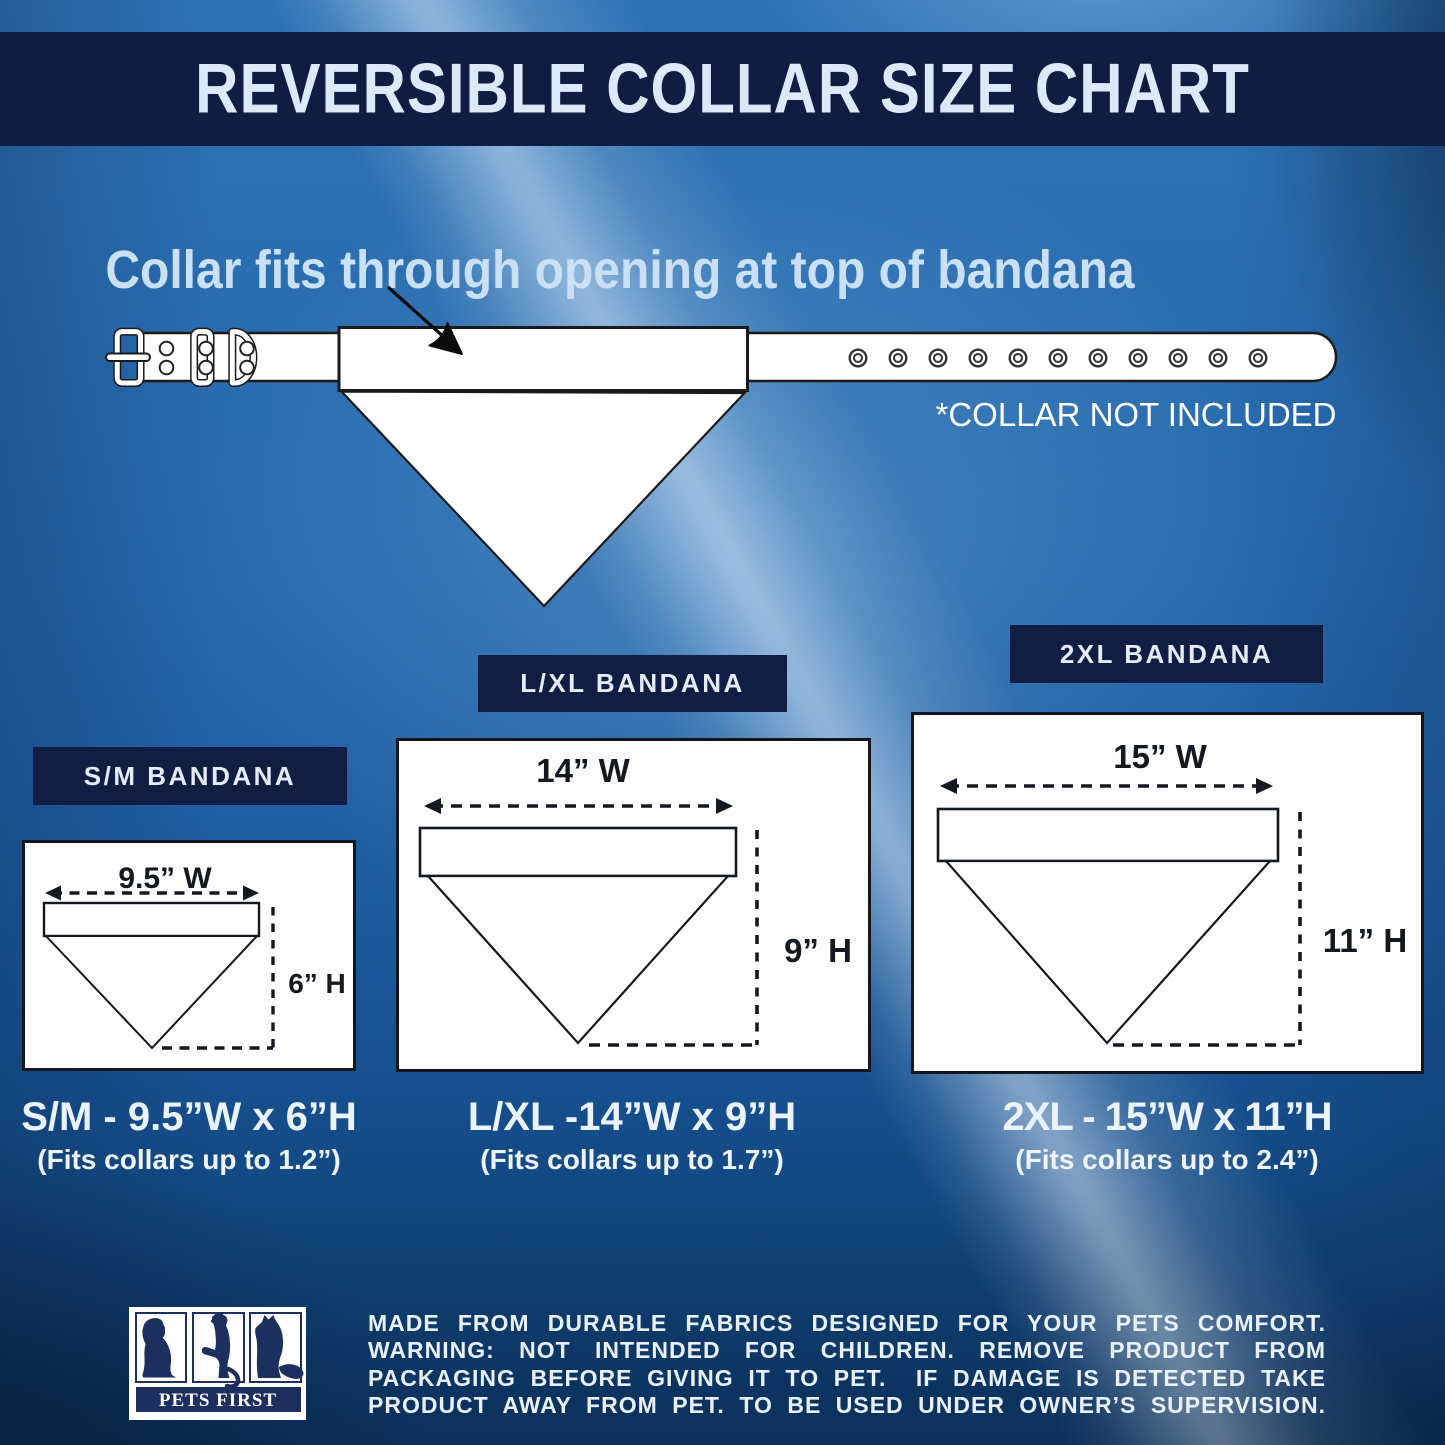  Describe the element at coordinates (218, 1400) in the screenshot. I see `svg-text: PETS FIRST` at that location.